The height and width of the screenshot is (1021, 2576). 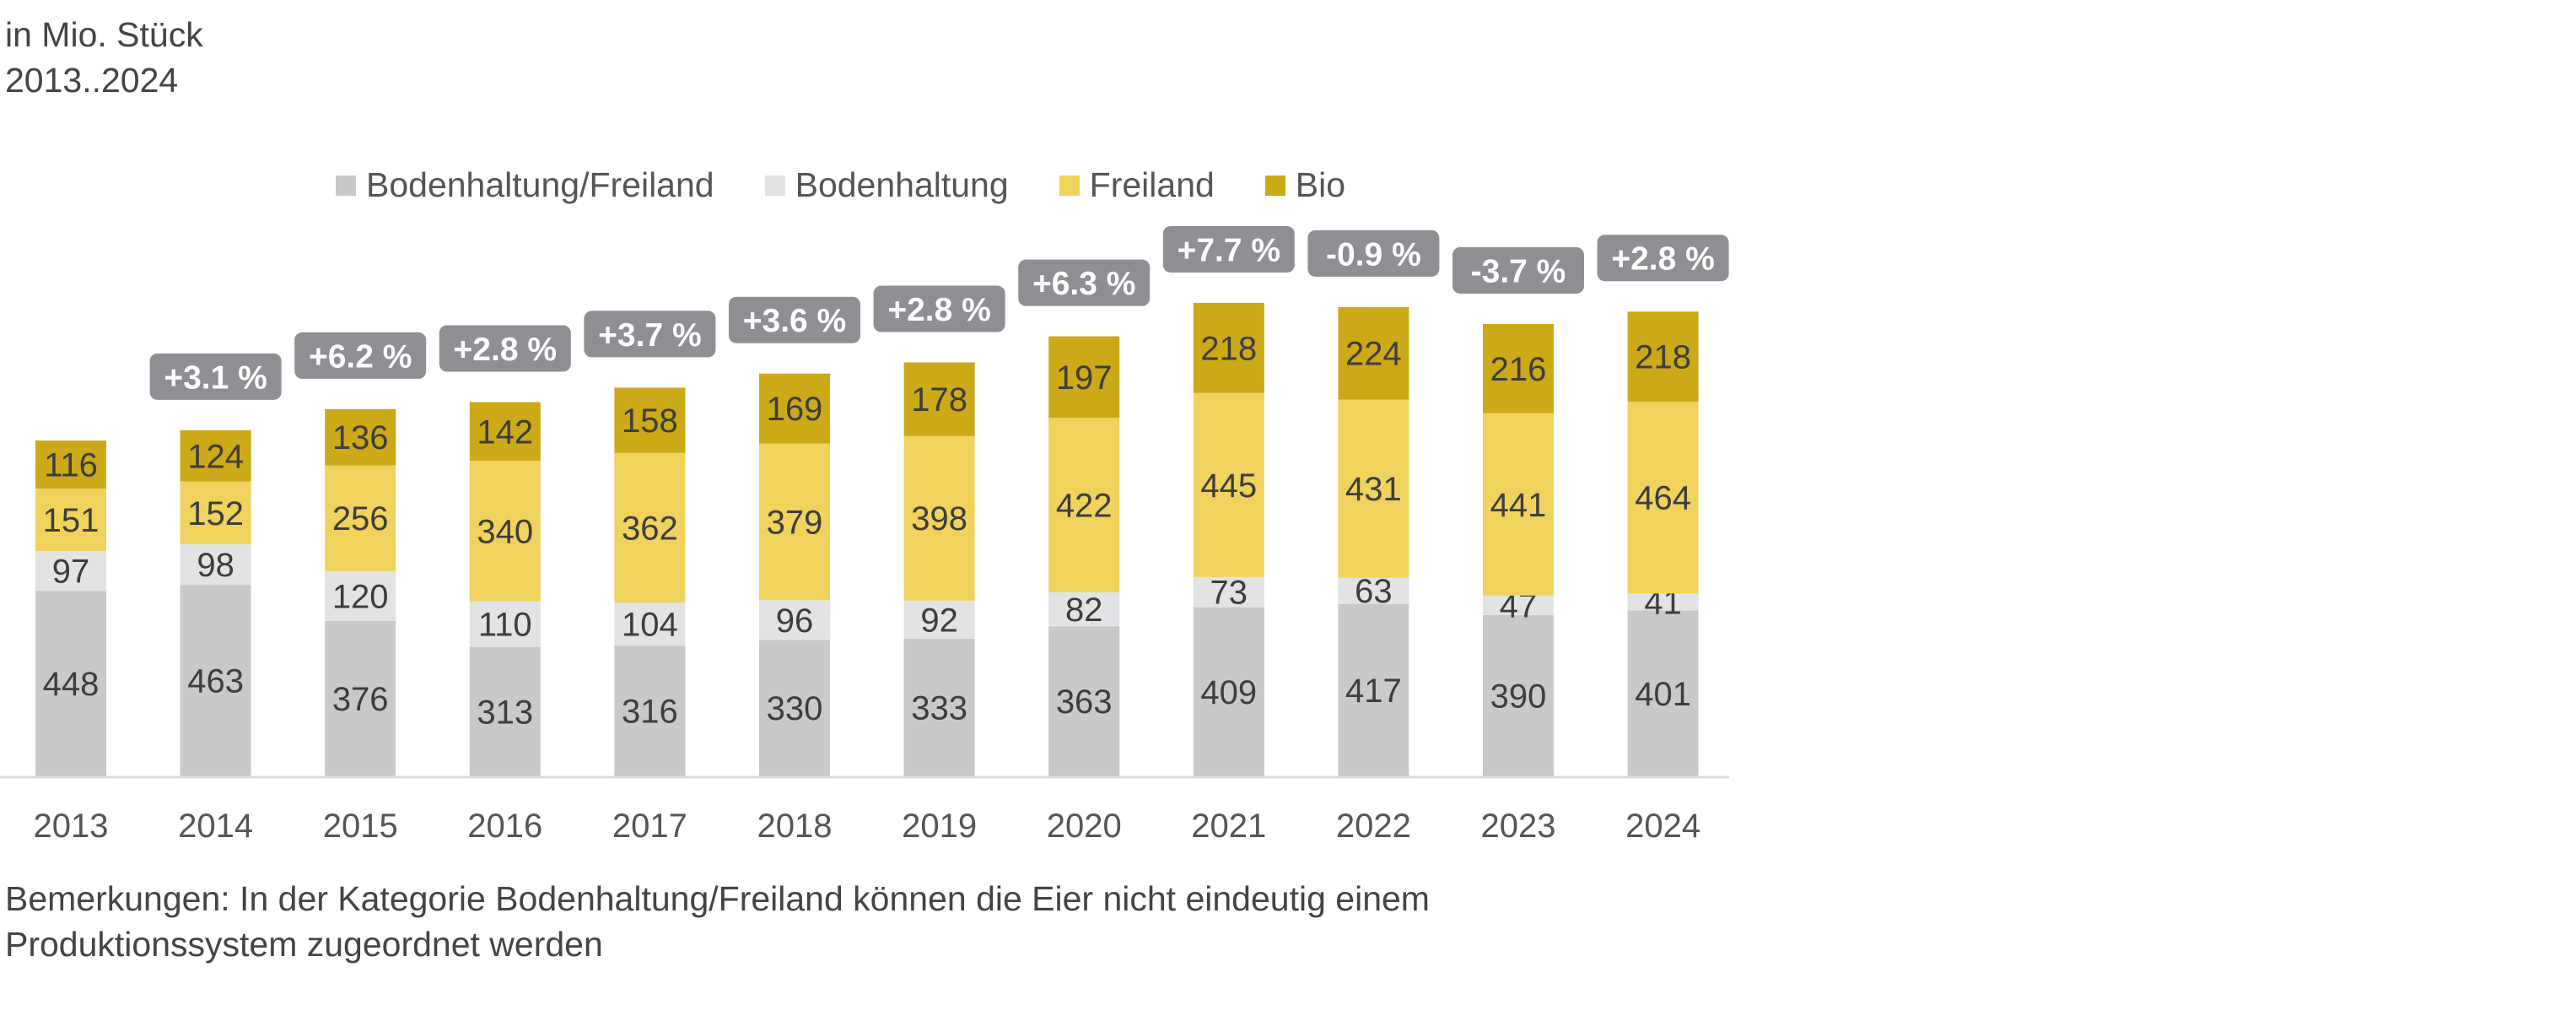 I want to click on change-badge-label-2015: +6.2 %, so click(x=360, y=357).